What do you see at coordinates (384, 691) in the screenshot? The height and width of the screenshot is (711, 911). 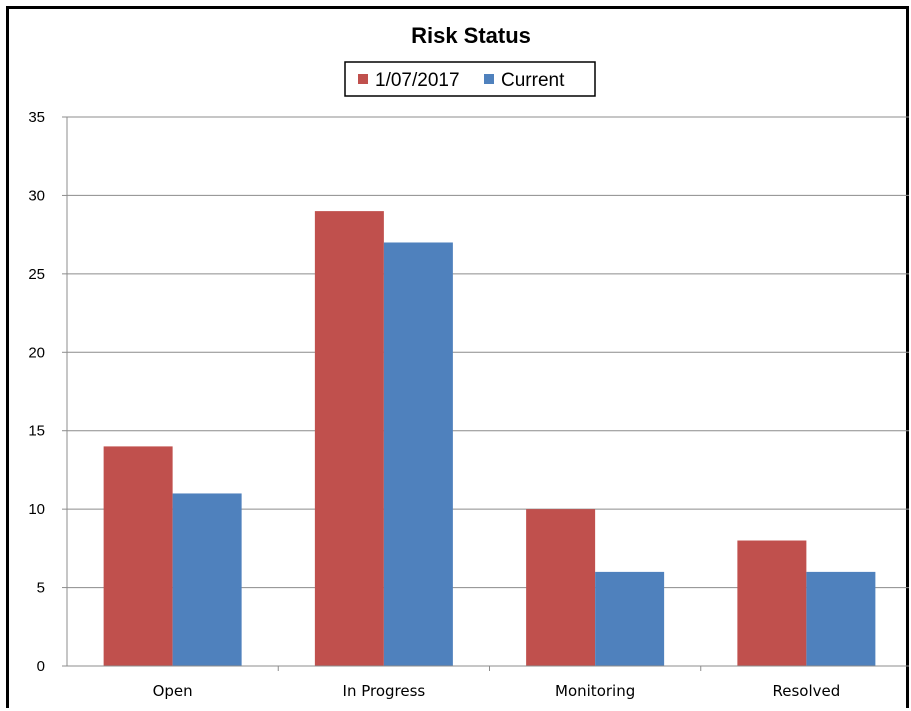 I see `x-tick-label: In Progress` at bounding box center [384, 691].